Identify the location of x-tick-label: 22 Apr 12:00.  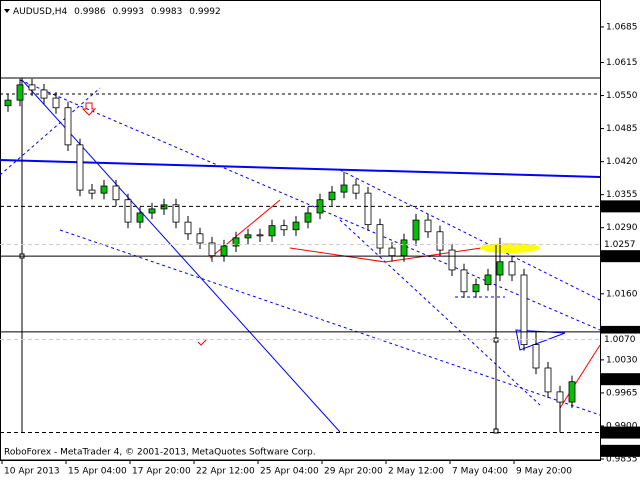
(225, 472).